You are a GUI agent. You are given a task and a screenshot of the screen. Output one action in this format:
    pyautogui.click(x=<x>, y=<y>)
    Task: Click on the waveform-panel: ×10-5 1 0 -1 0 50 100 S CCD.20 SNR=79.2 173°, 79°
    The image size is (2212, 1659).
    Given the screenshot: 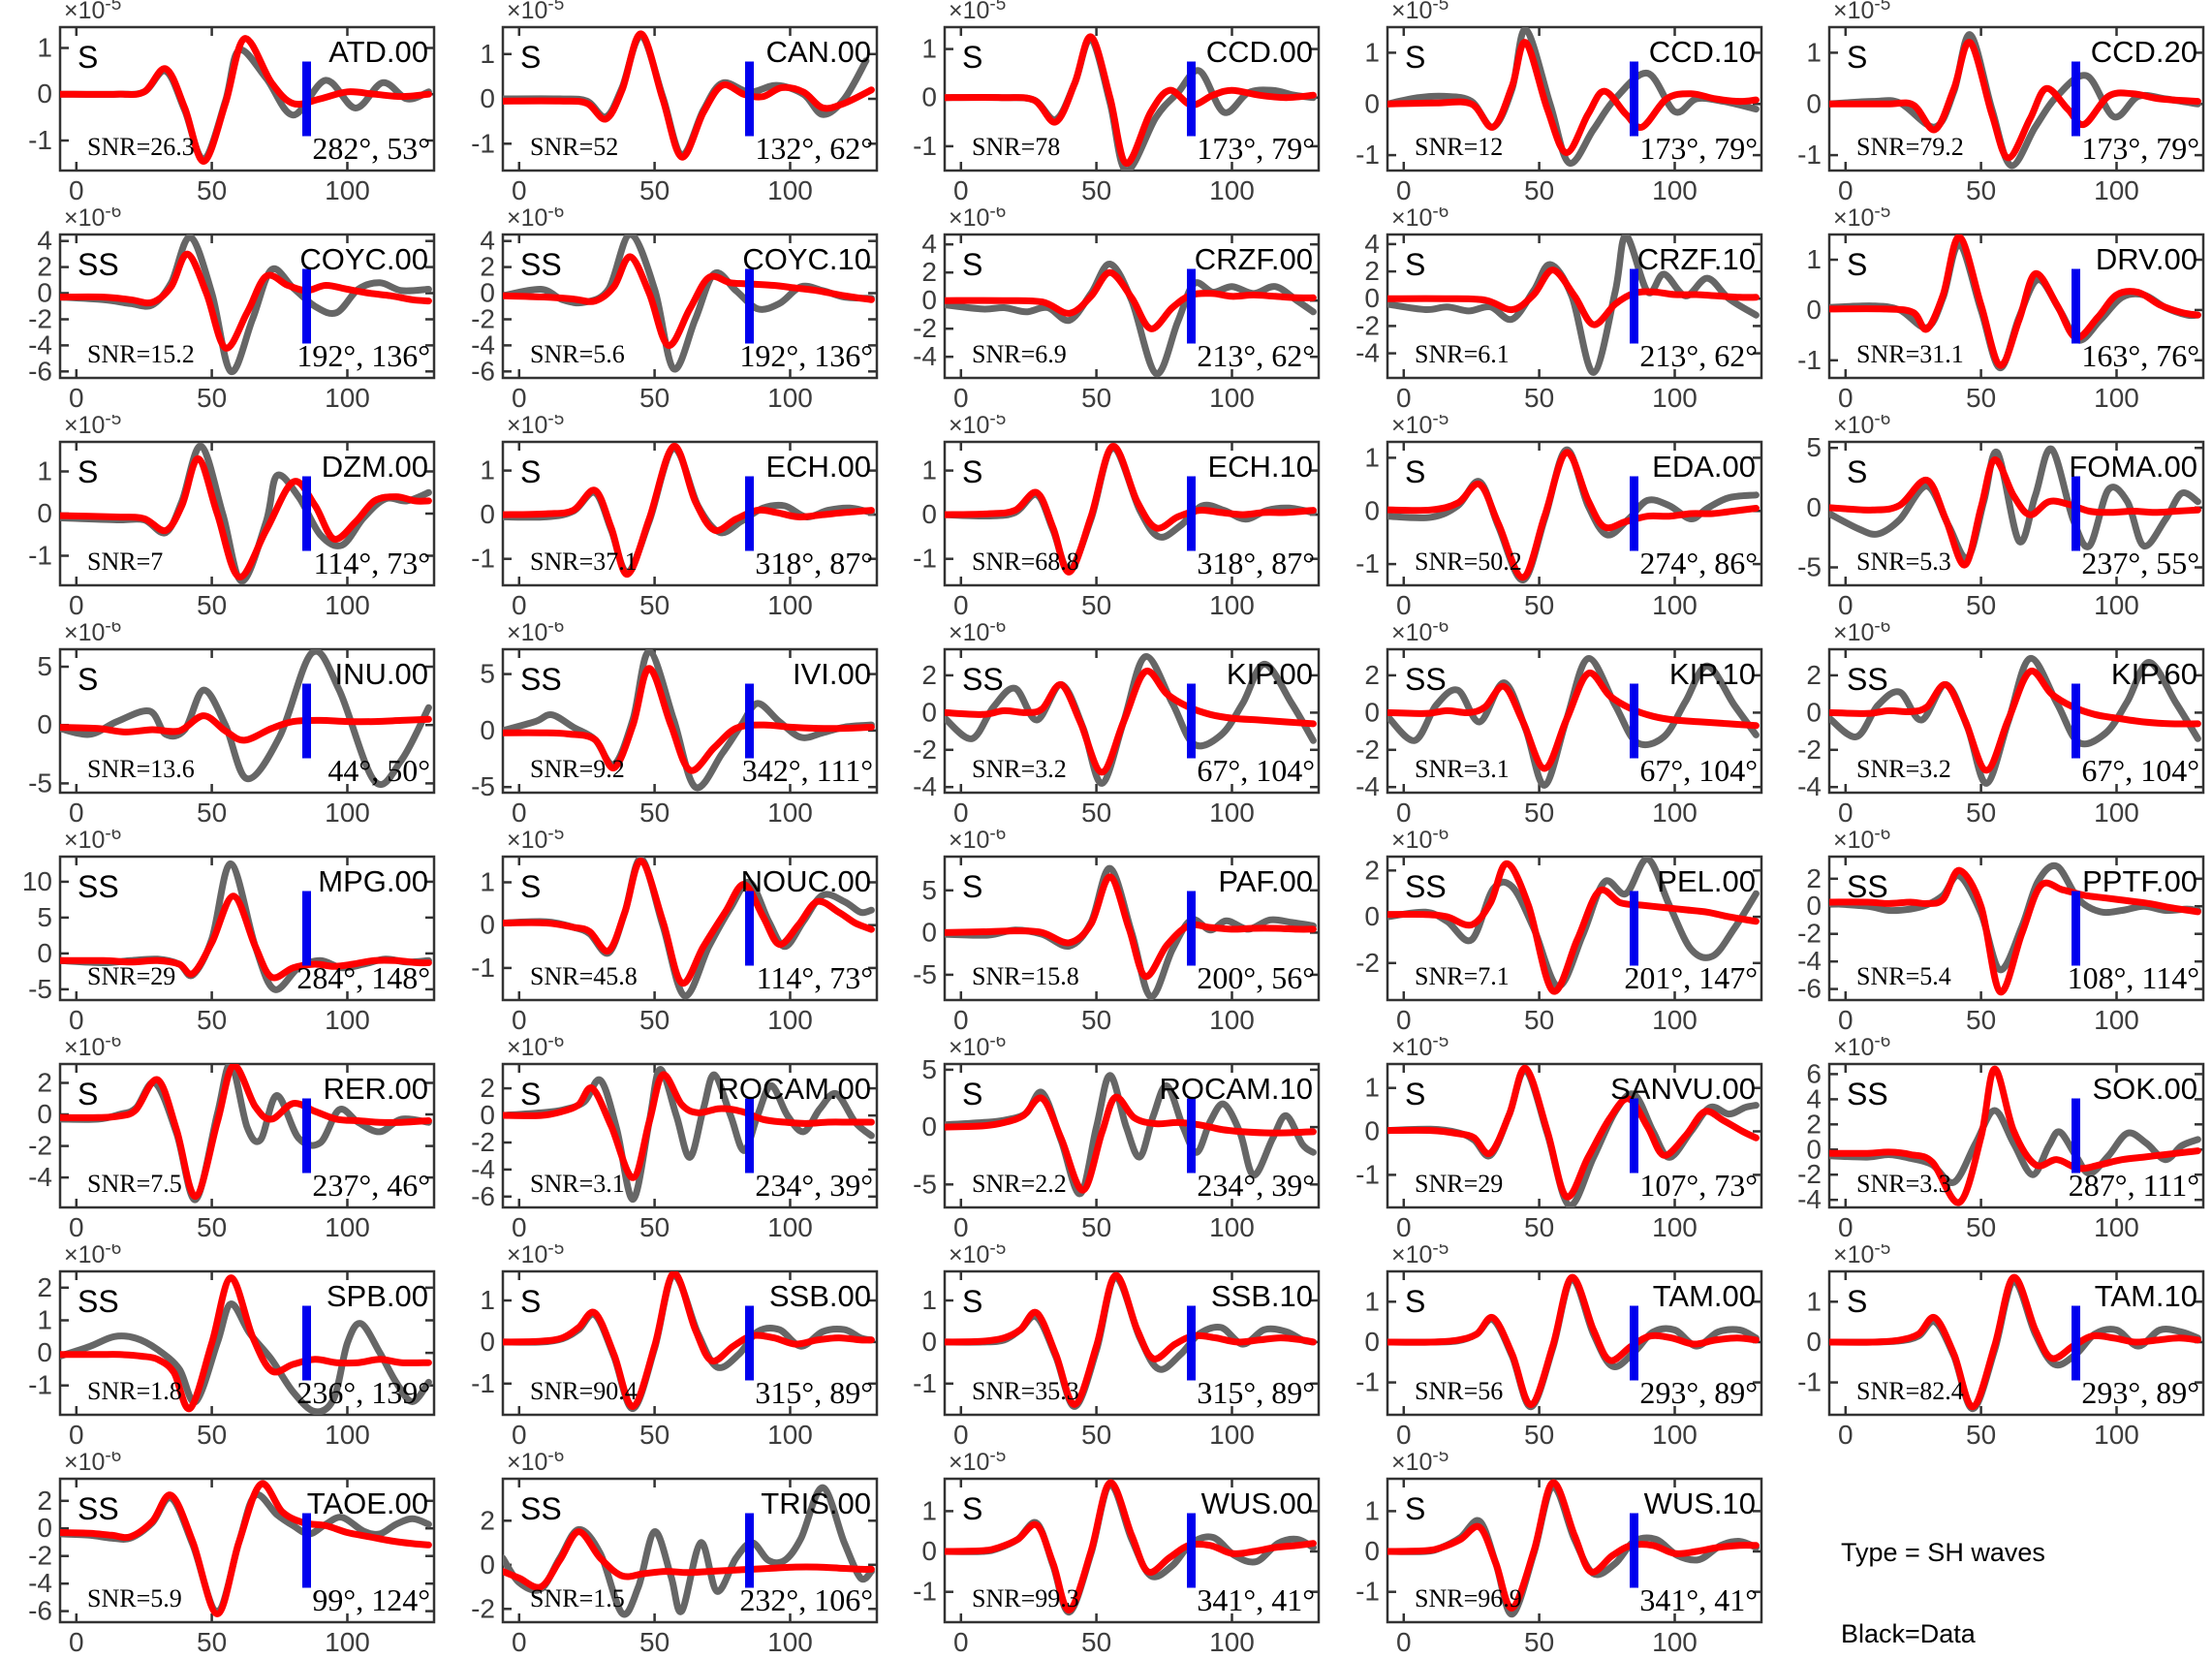 What is the action you would take?
    pyautogui.click(x=1990, y=103)
    